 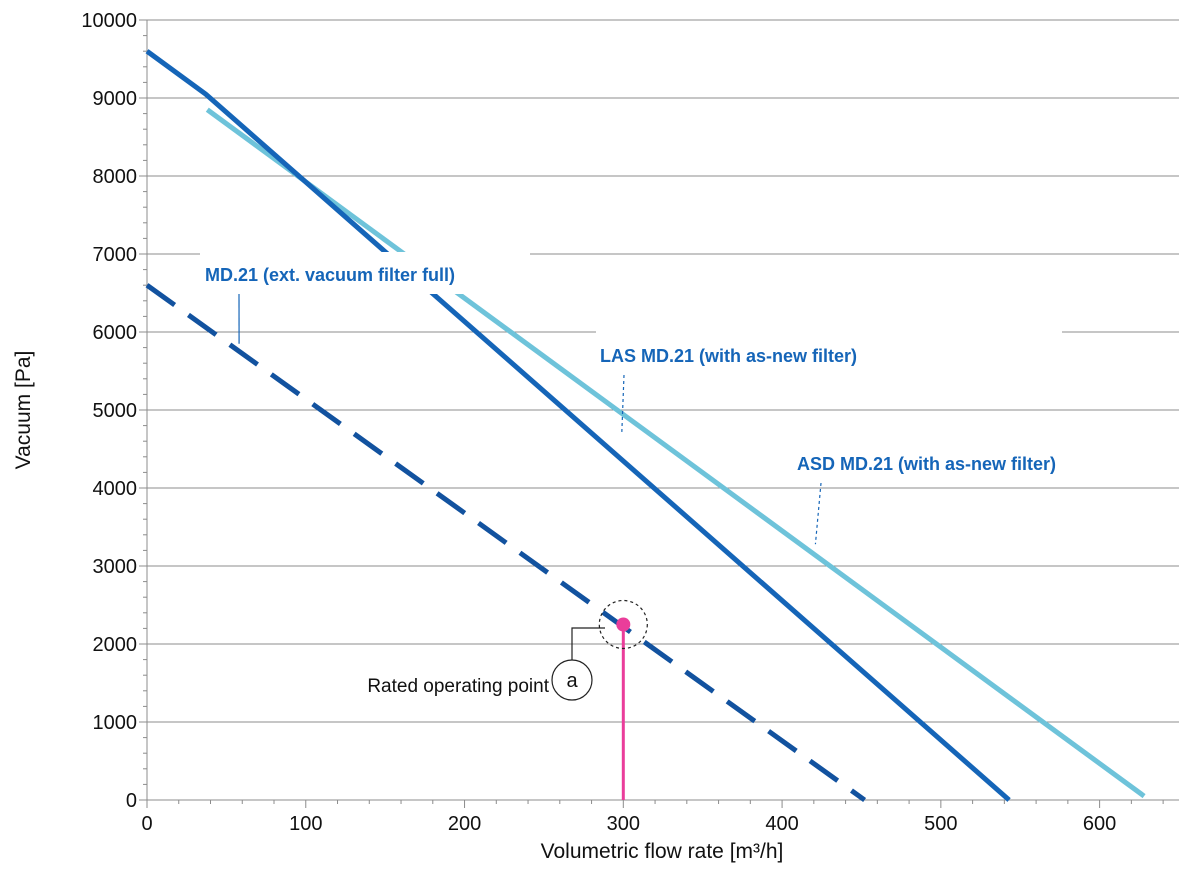 What do you see at coordinates (940, 824) in the screenshot?
I see `x-tick-label: 500` at bounding box center [940, 824].